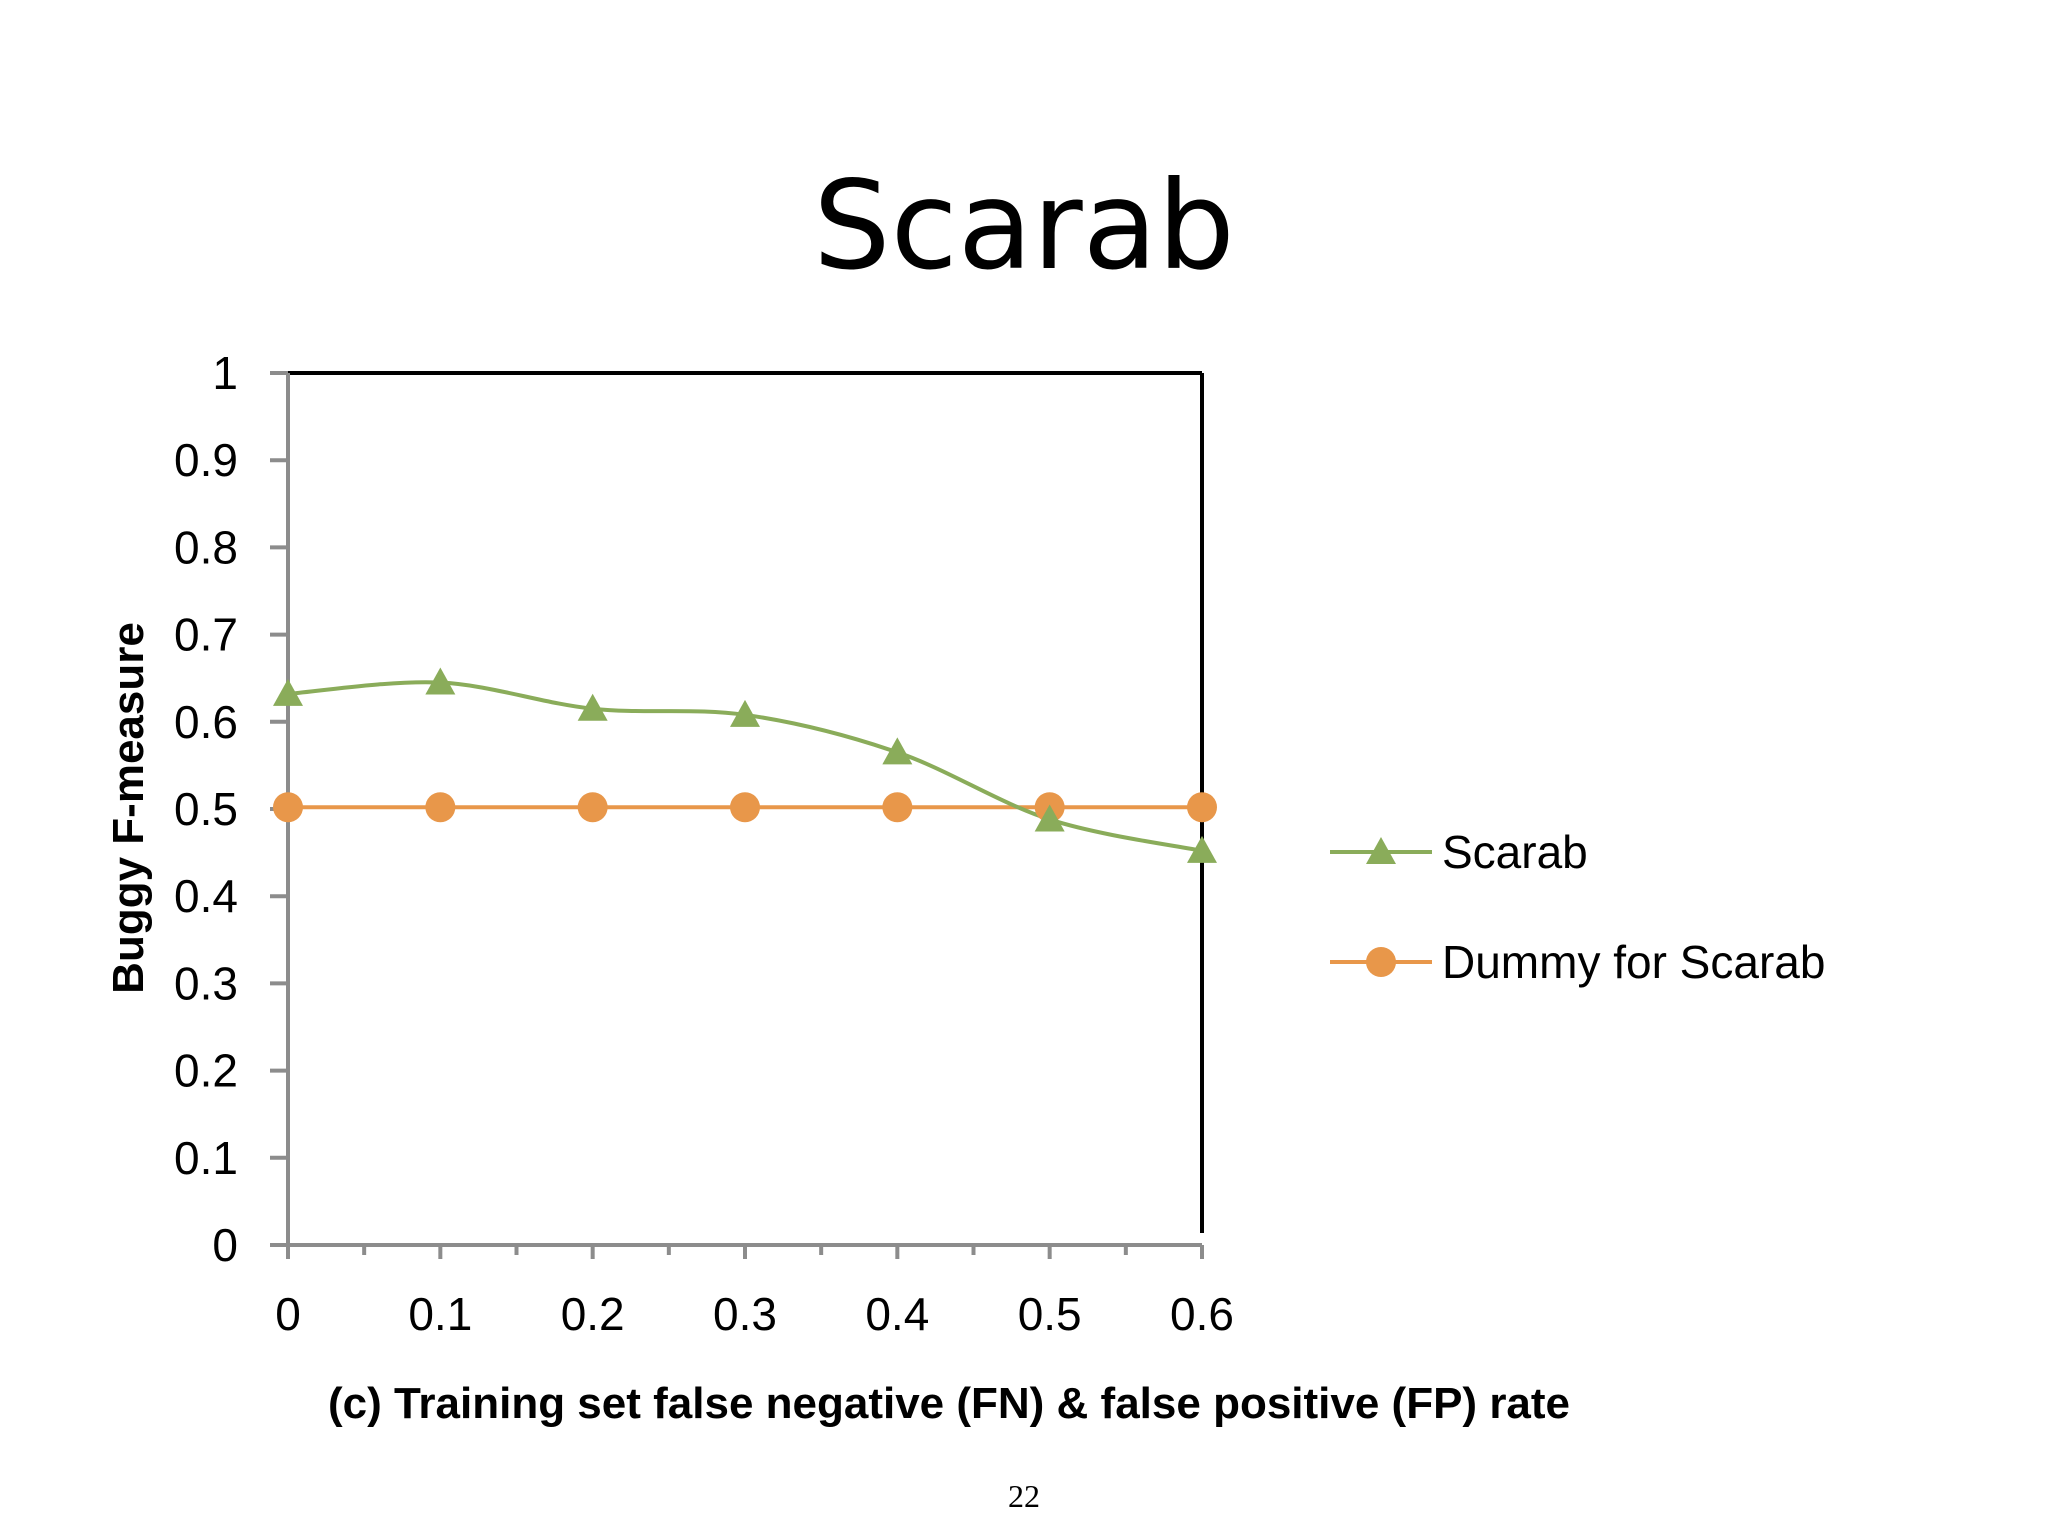 The width and height of the screenshot is (2048, 1536). Describe the element at coordinates (1381, 962) in the screenshot. I see `legend-marker-dummy-for-scarab` at that location.